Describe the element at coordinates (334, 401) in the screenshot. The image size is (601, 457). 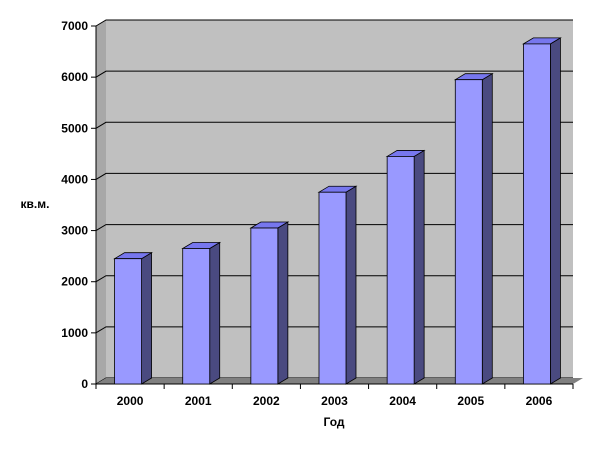
I see `x-tick-label: 2003` at that location.